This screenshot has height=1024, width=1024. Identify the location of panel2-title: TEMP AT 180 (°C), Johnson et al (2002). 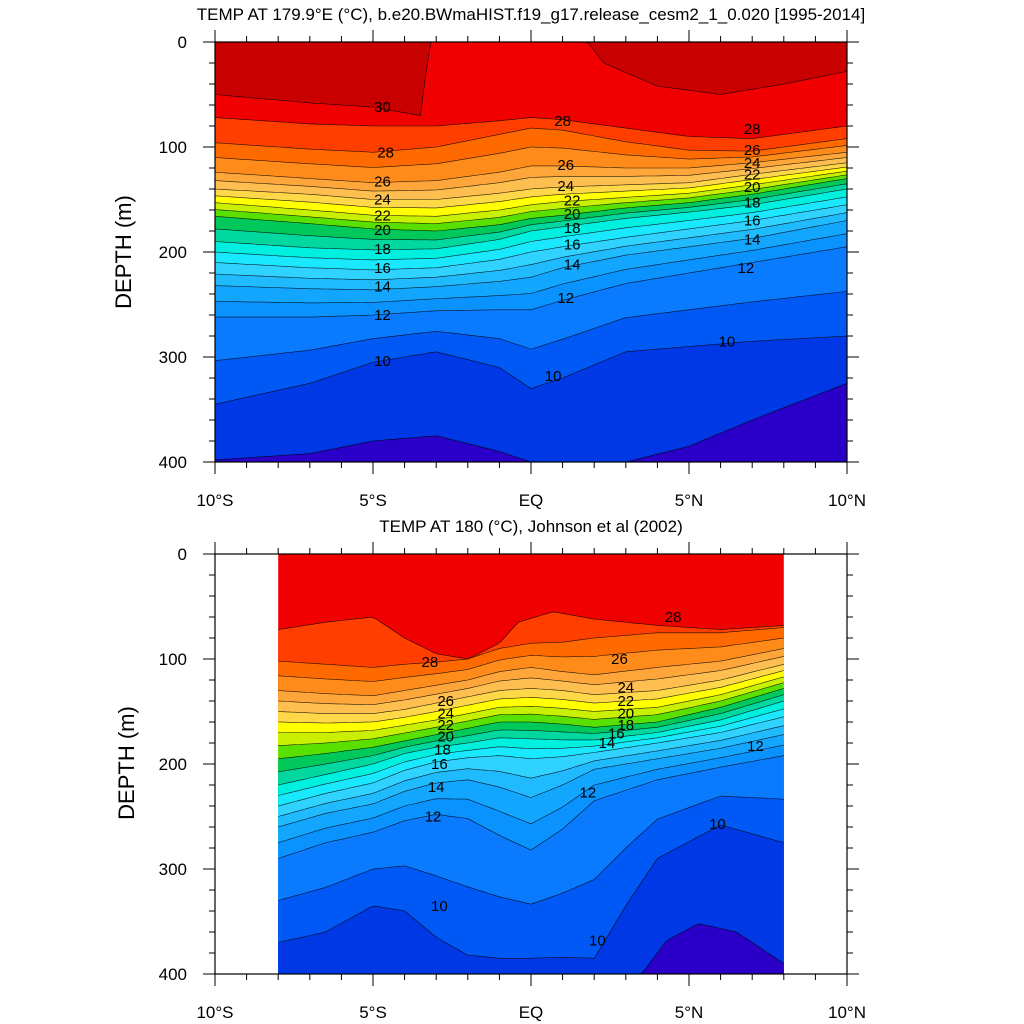
(531, 526).